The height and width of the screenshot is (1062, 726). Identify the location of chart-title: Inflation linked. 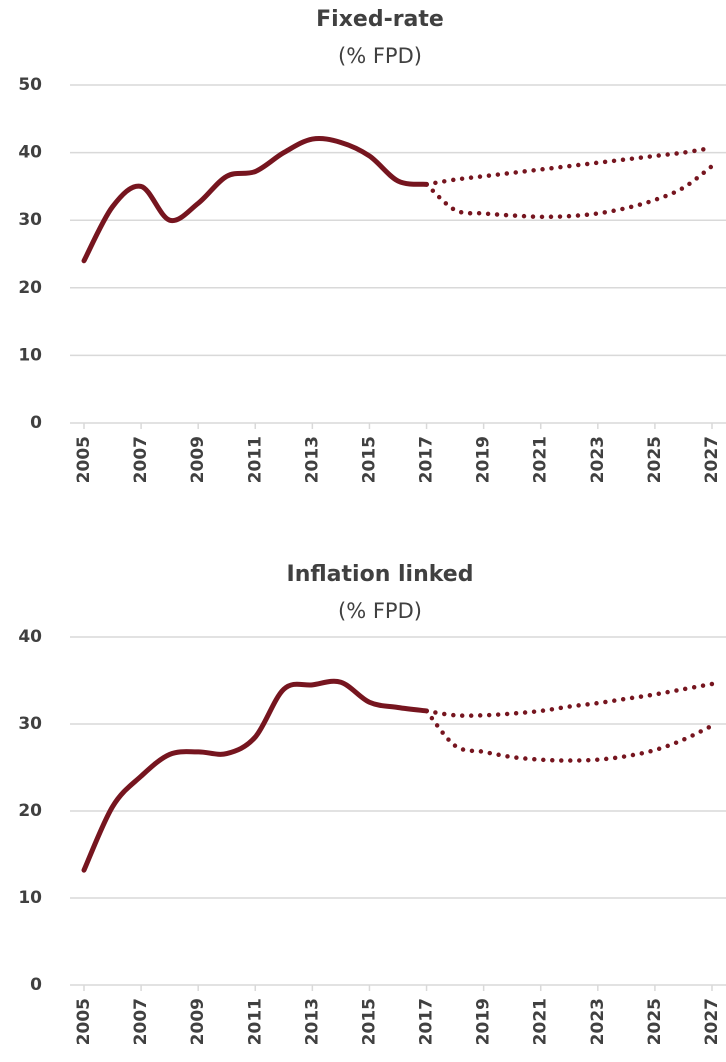
(380, 574).